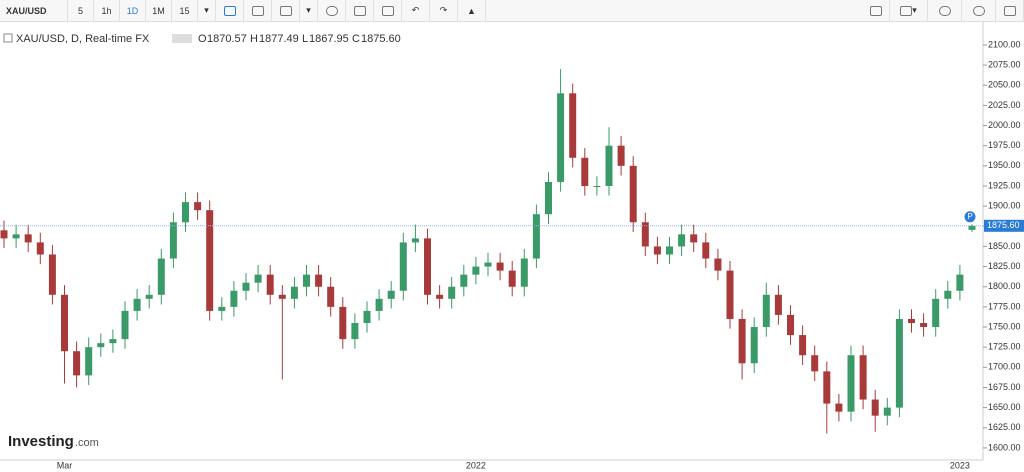 This screenshot has width=1024, height=472. Describe the element at coordinates (416, 11) in the screenshot. I see `undo-icon: ↶` at that location.